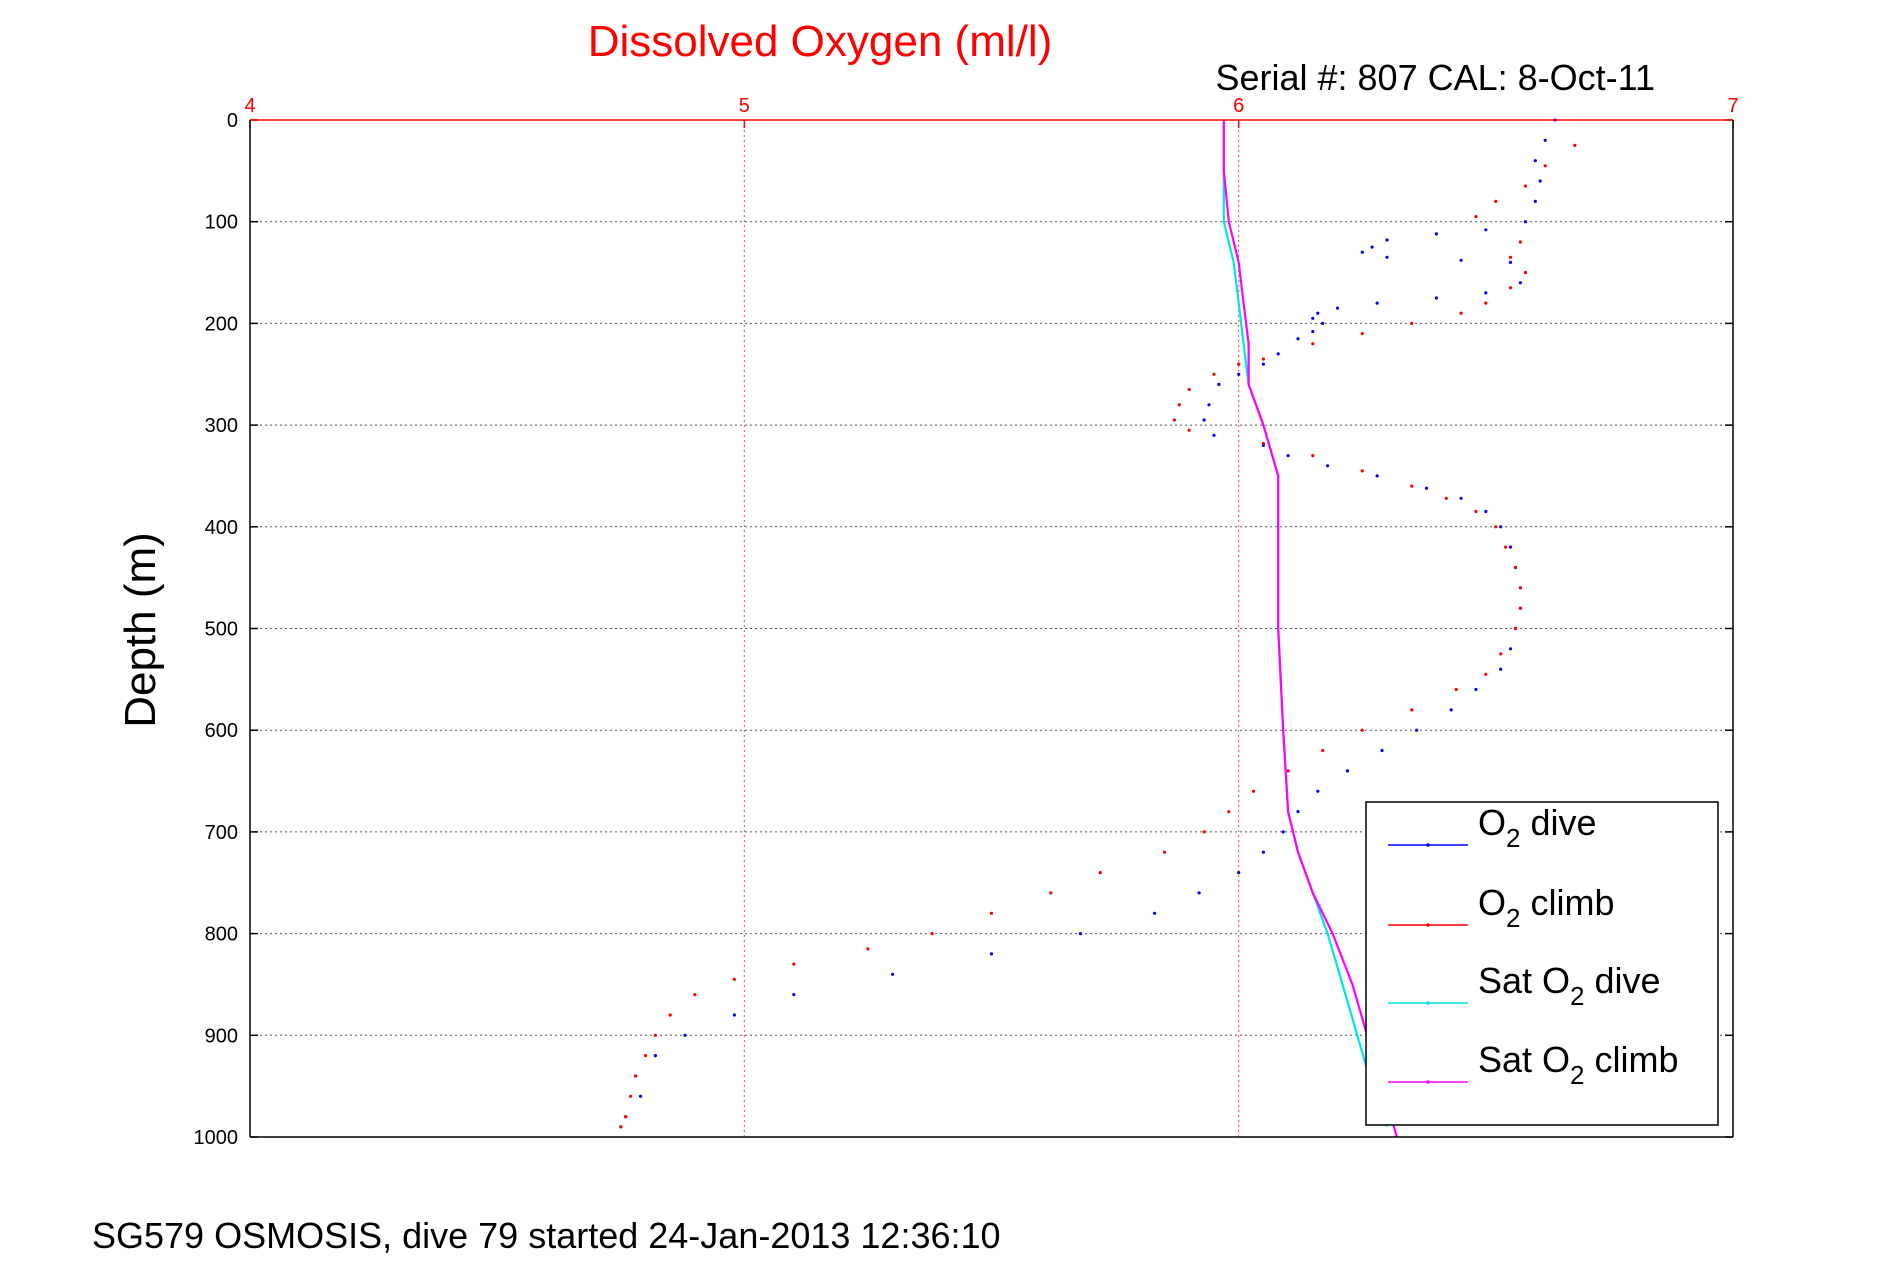  What do you see at coordinates (1537, 827) in the screenshot?
I see `legend-label: O2 dive` at bounding box center [1537, 827].